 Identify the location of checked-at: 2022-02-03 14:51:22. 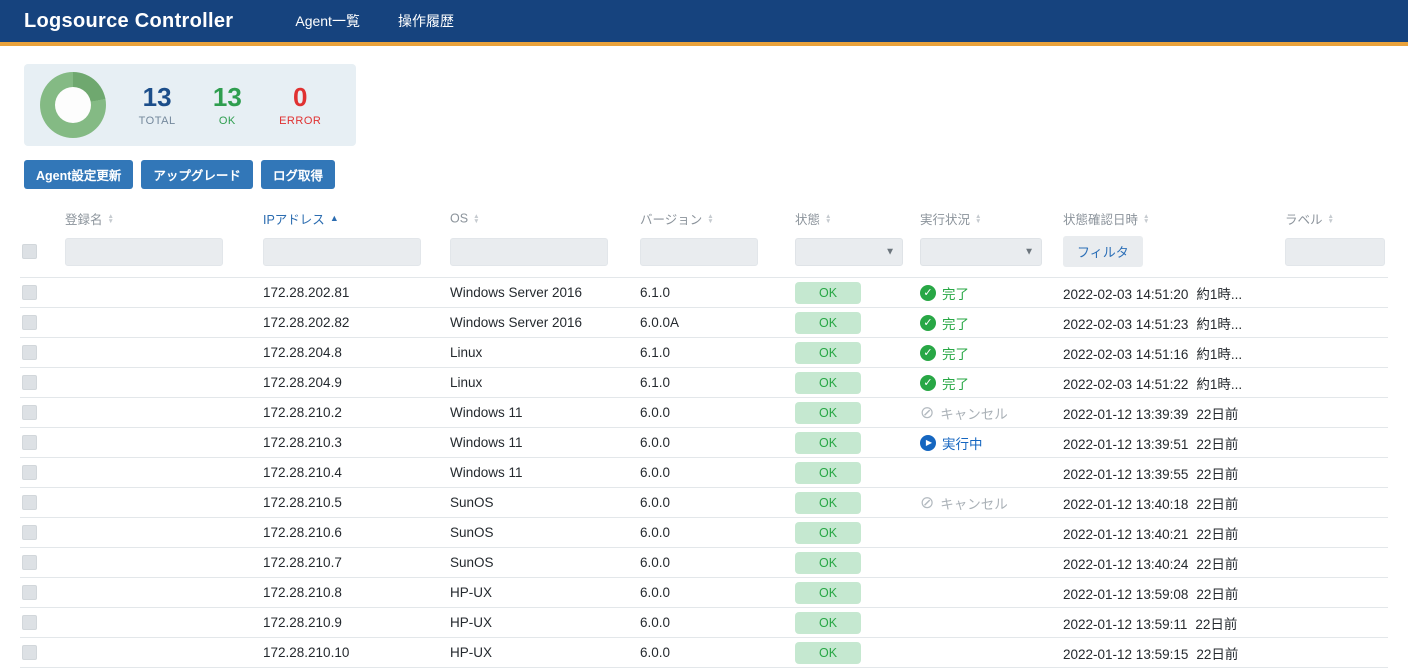
(1126, 384).